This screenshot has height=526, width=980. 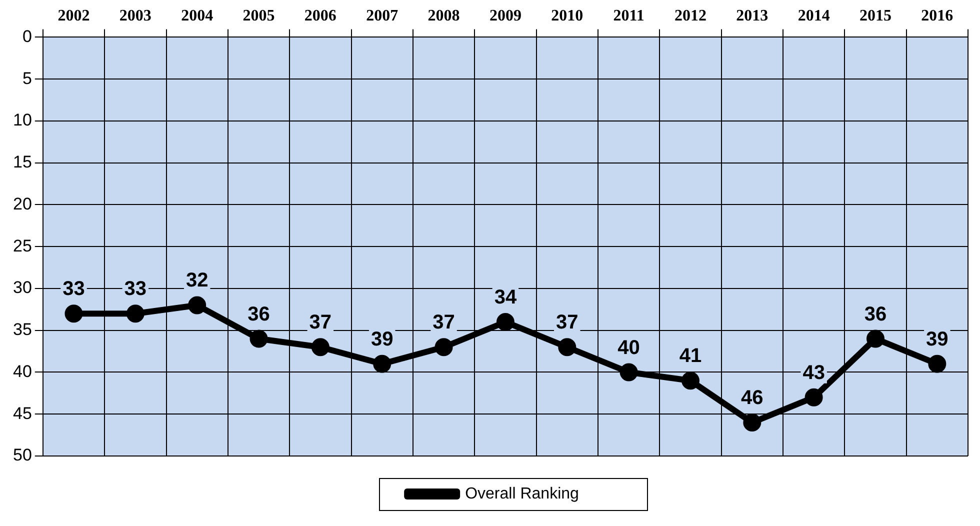 What do you see at coordinates (74, 16) in the screenshot?
I see `x-tick-label: 2002` at bounding box center [74, 16].